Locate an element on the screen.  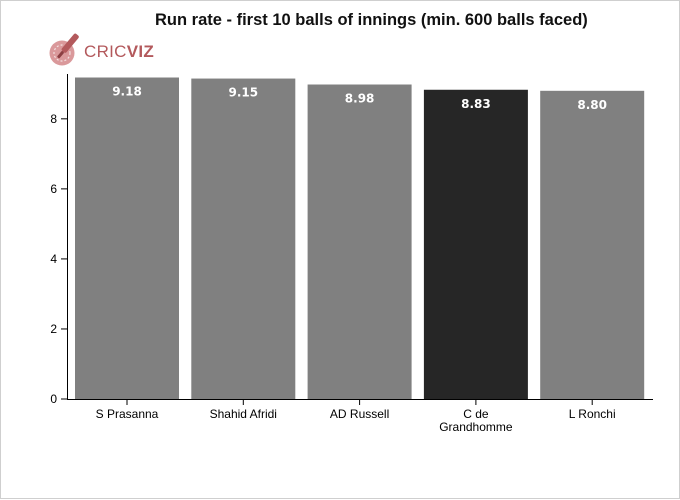
cricviz-logo: CRICVIZ is located at coordinates (103, 53).